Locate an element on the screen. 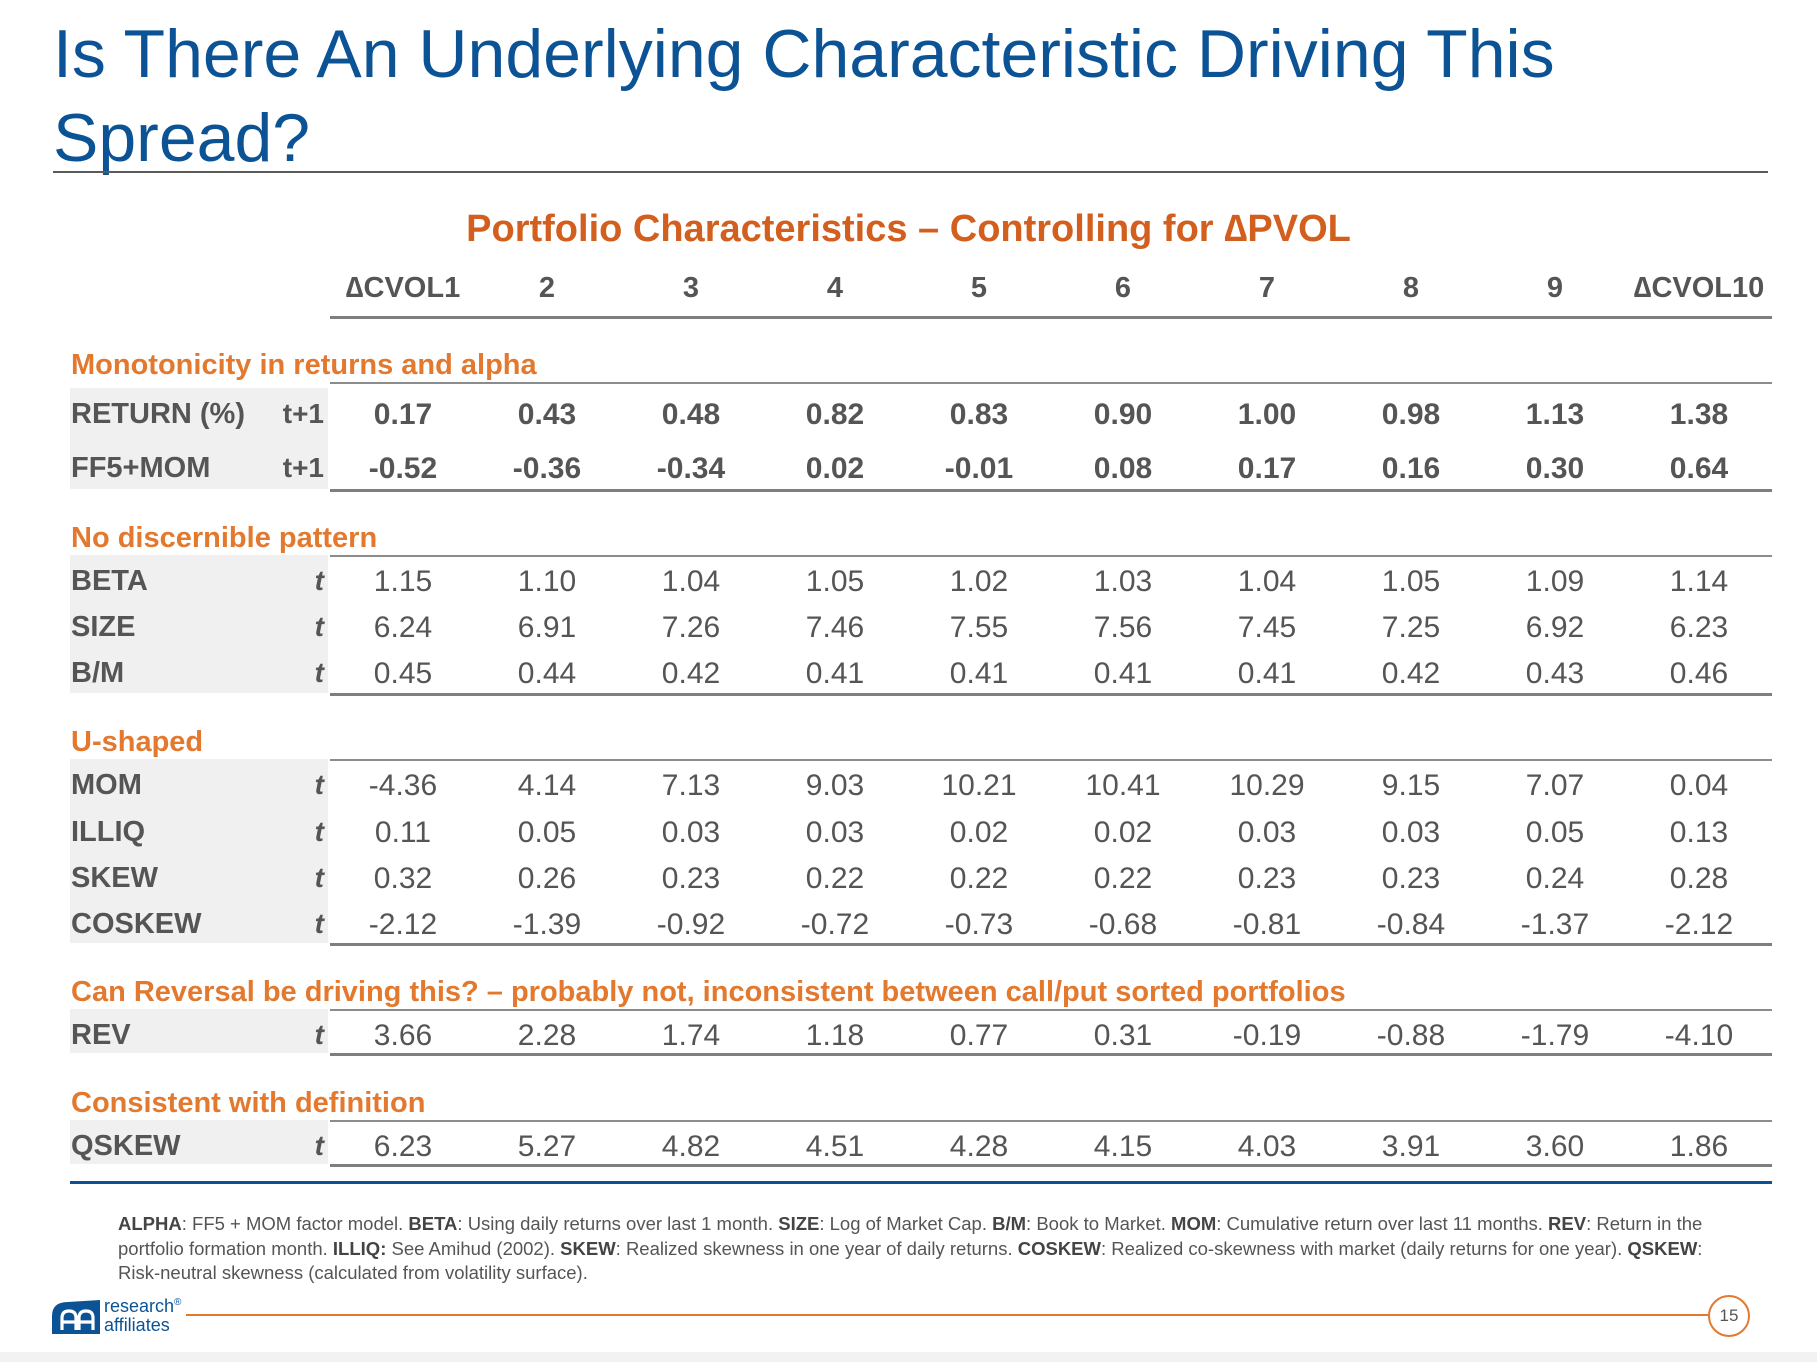 Image resolution: width=1817 pixels, height=1362 pixels. table-cell: 1.05 is located at coordinates (1411, 581).